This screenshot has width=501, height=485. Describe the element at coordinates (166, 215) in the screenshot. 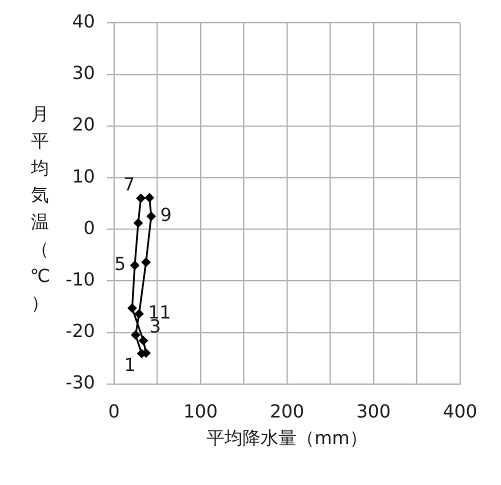

I see `annotation: 9` at that location.